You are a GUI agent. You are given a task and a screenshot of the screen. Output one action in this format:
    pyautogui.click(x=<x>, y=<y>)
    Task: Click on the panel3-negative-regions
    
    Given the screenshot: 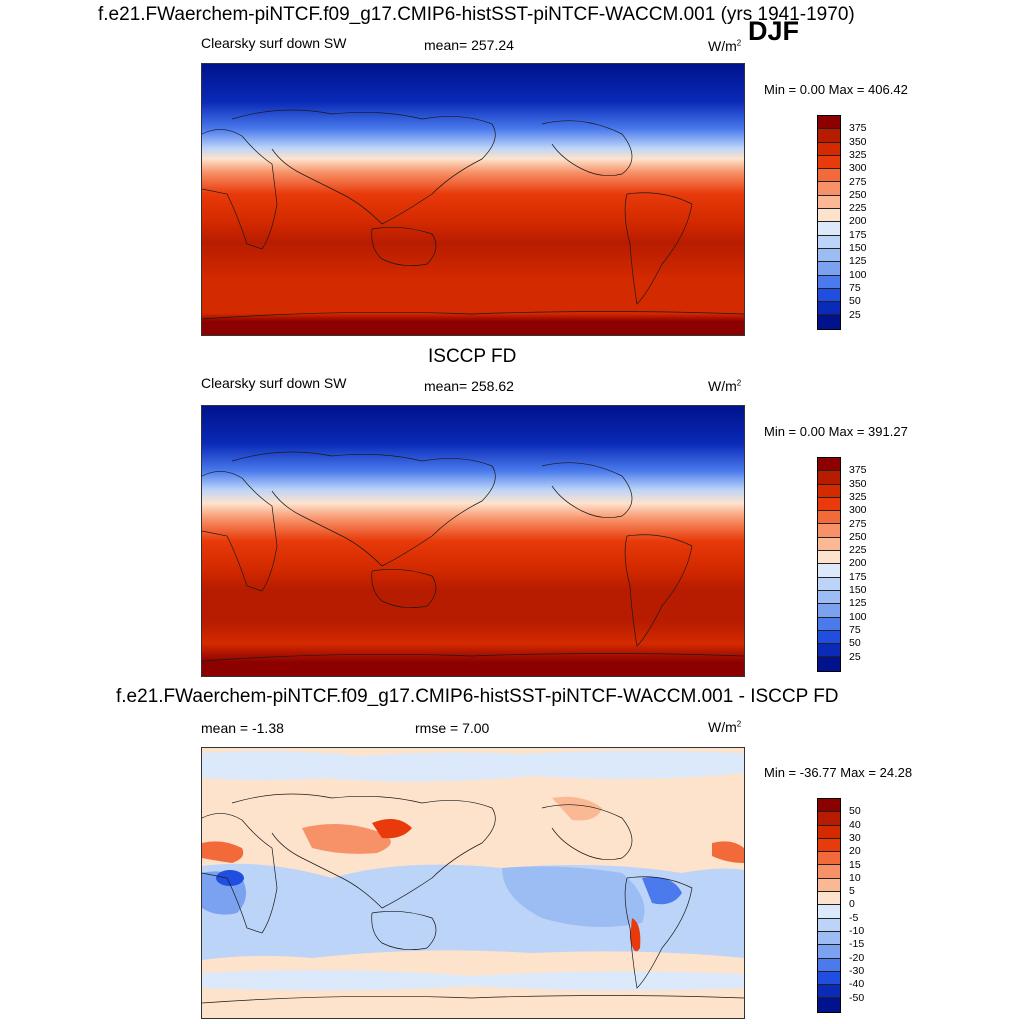 What is the action you would take?
    pyautogui.click(x=473, y=870)
    